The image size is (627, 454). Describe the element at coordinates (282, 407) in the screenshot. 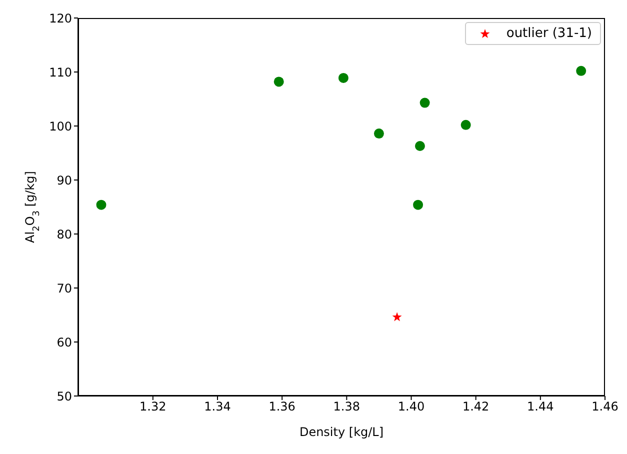

I see `x-tick-label: 1.36` at that location.